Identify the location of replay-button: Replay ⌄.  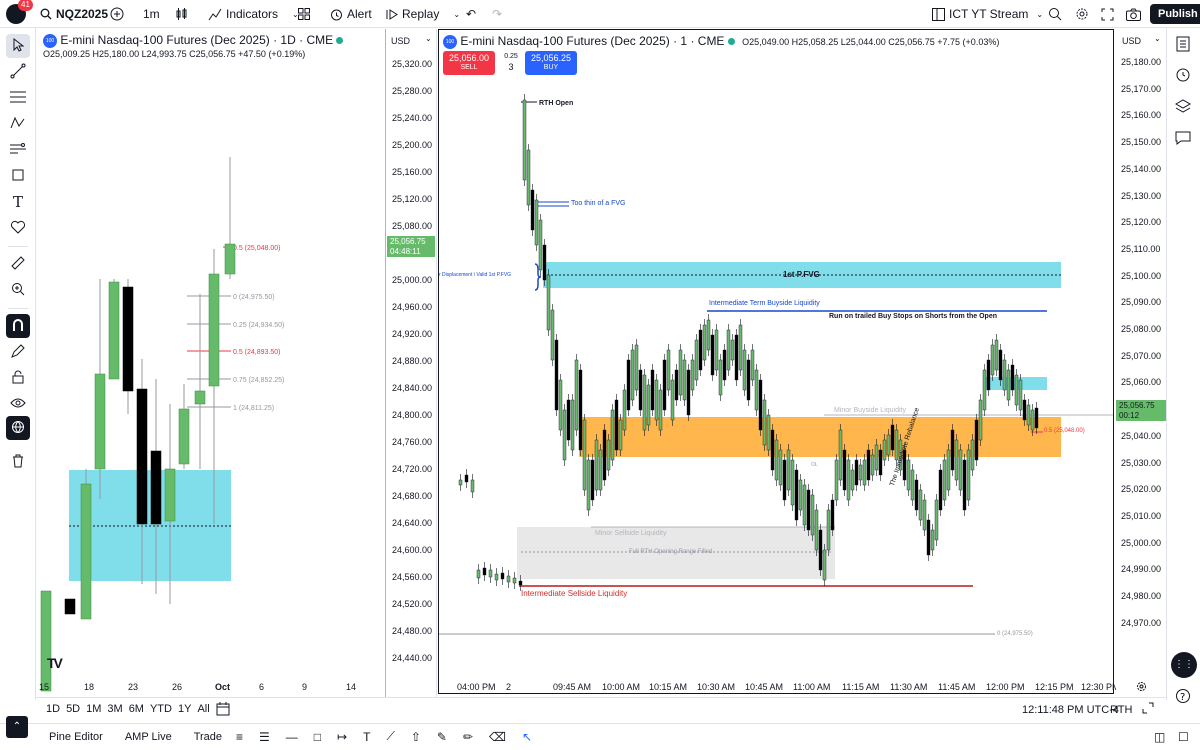
(422, 14).